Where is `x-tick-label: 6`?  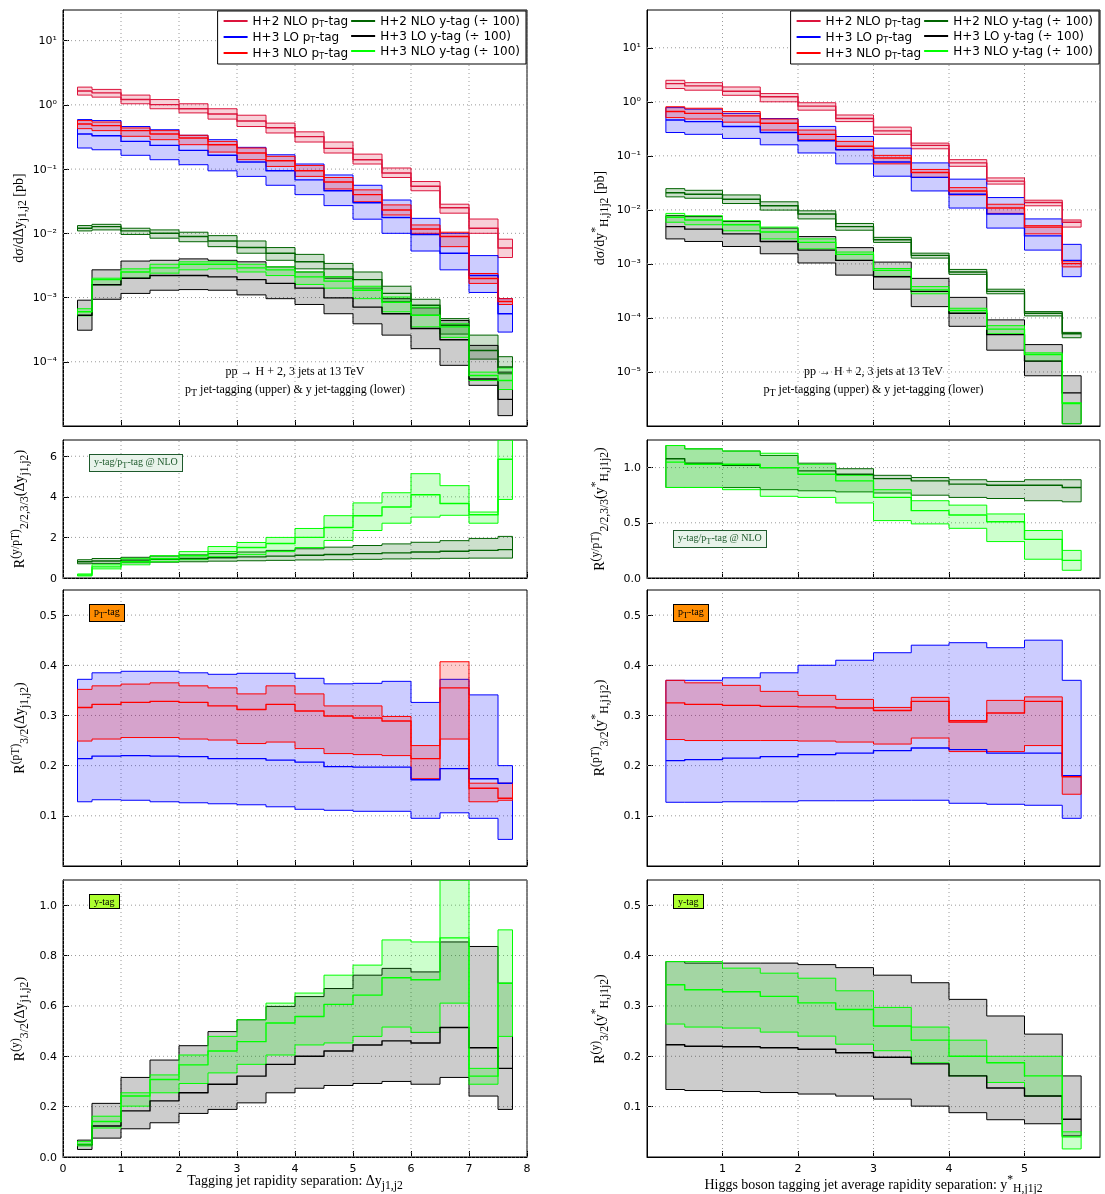 x-tick-label: 6 is located at coordinates (411, 1168).